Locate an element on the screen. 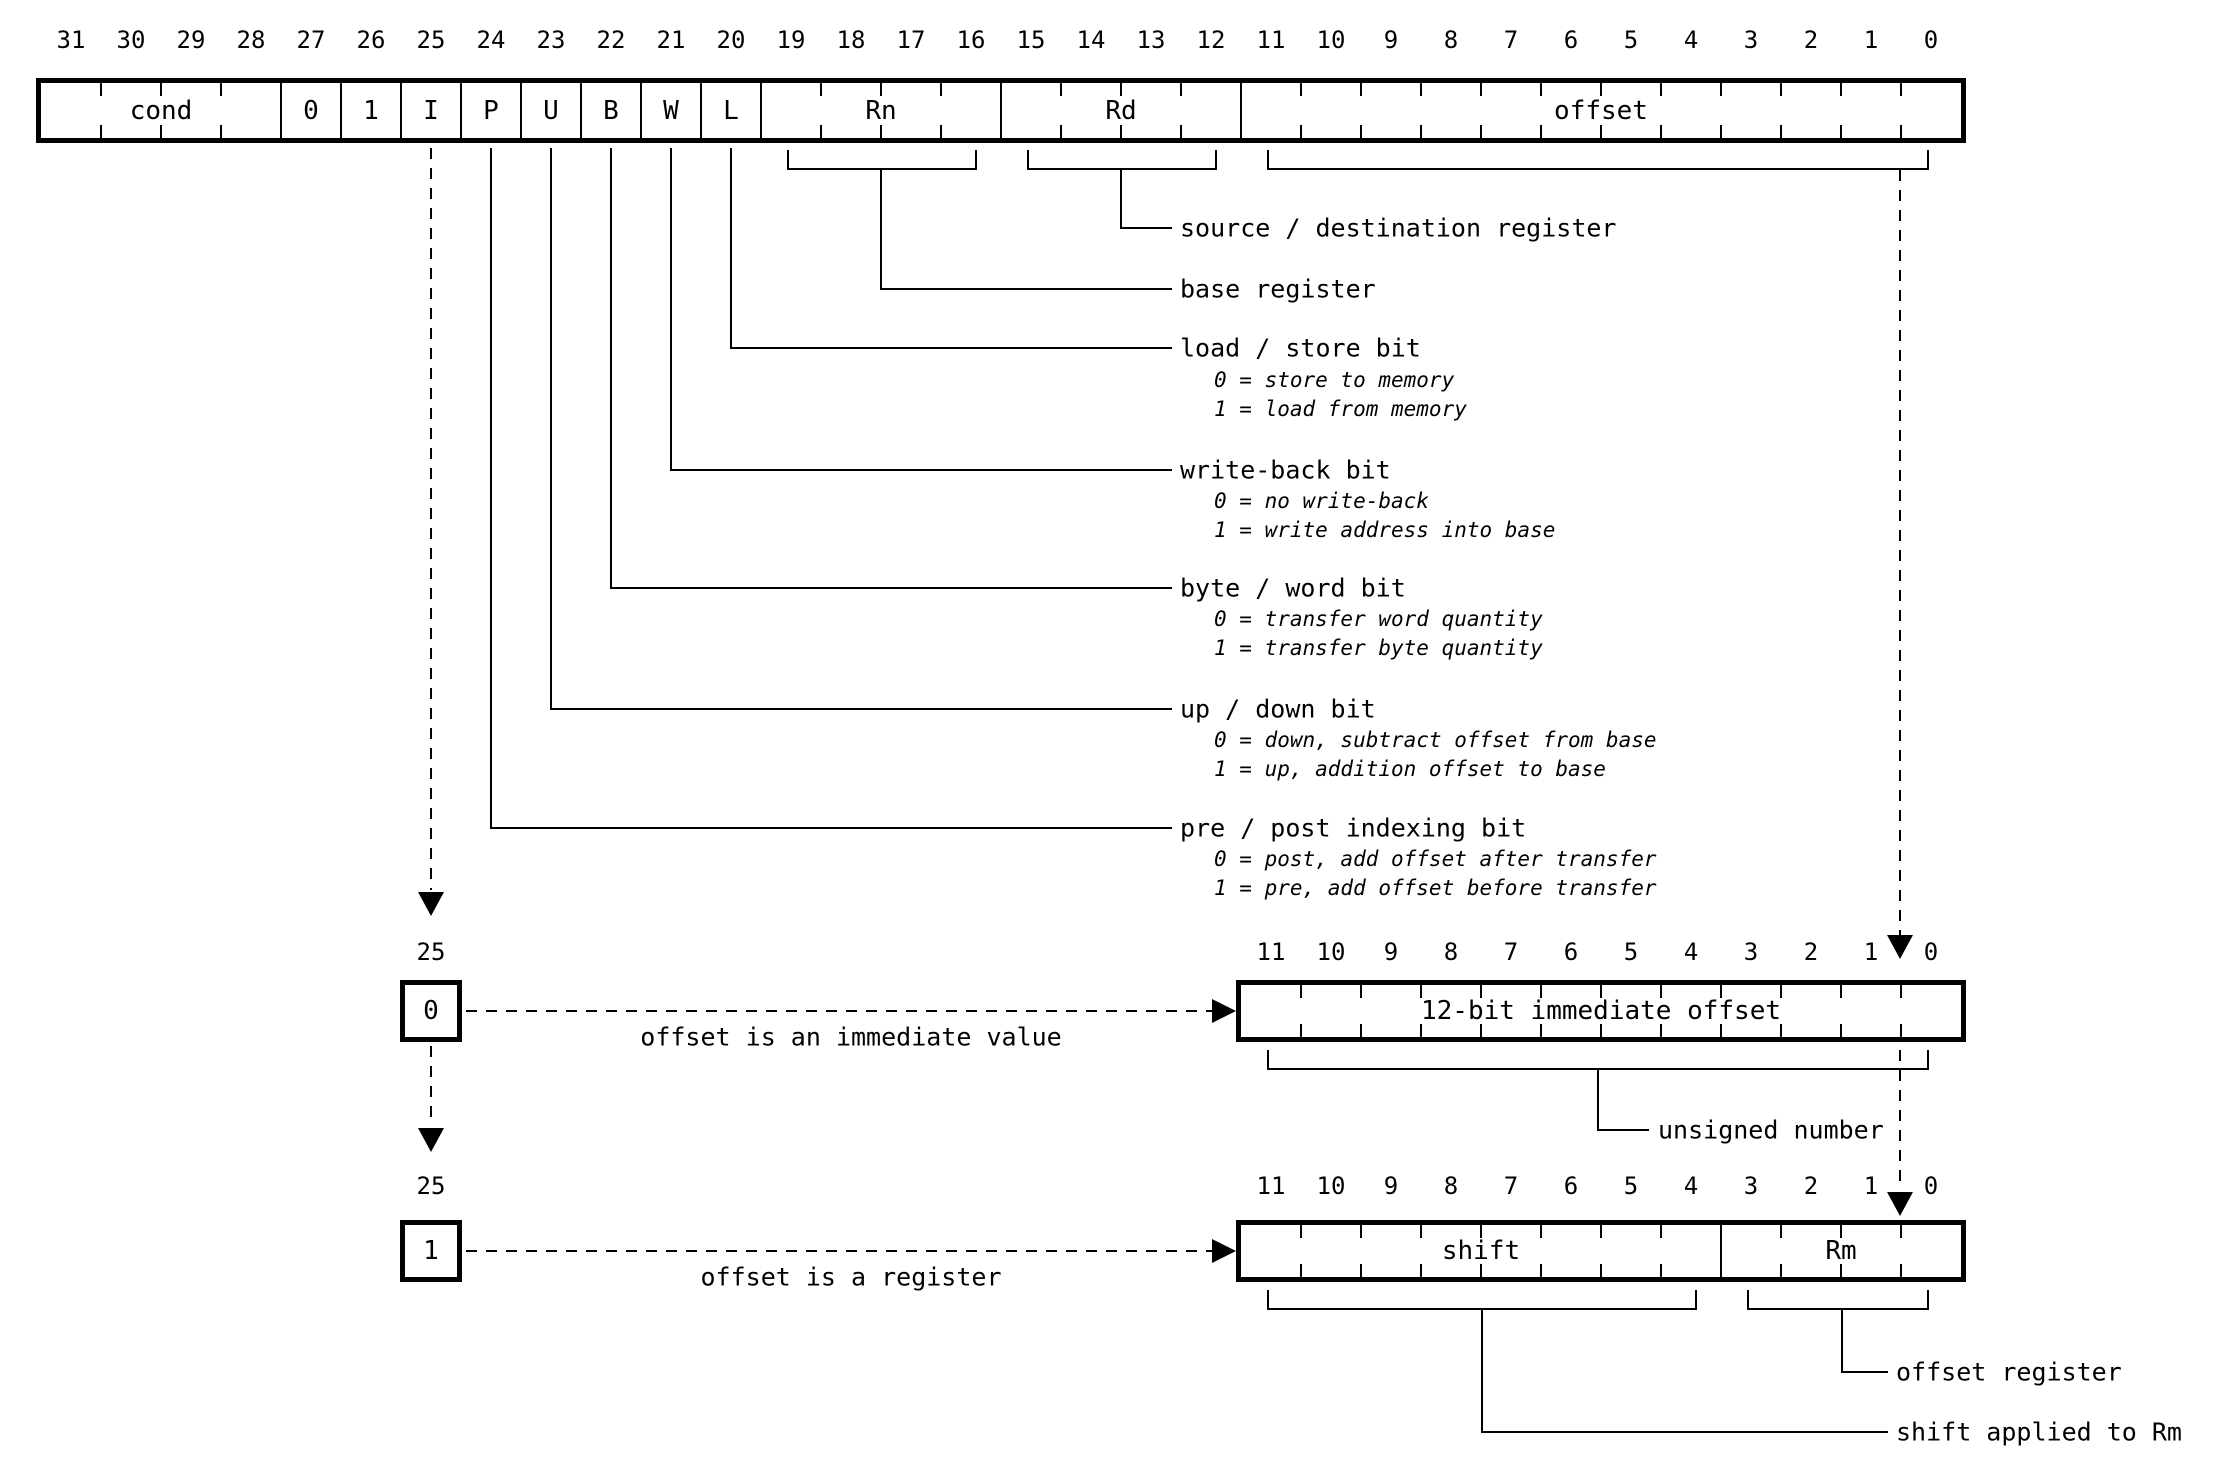 The image size is (2225, 1483). connector-w-vertical is located at coordinates (671, 309).